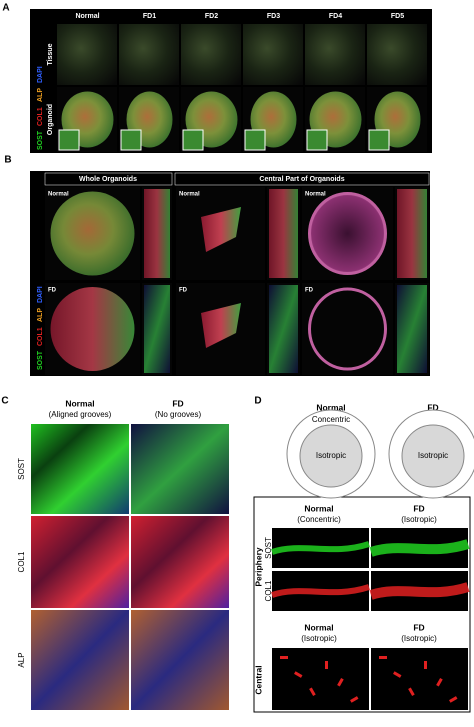 Image resolution: width=474 pixels, height=727 pixels. I want to click on column-subtitle: (Aligned grooves), so click(80, 414).